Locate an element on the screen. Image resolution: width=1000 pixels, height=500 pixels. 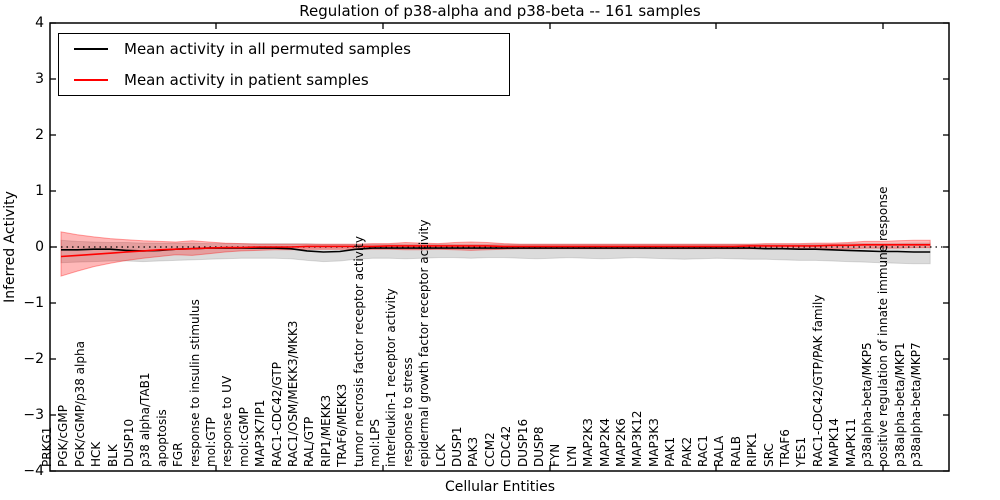
y-tick-label: −1 is located at coordinates (33, 303).